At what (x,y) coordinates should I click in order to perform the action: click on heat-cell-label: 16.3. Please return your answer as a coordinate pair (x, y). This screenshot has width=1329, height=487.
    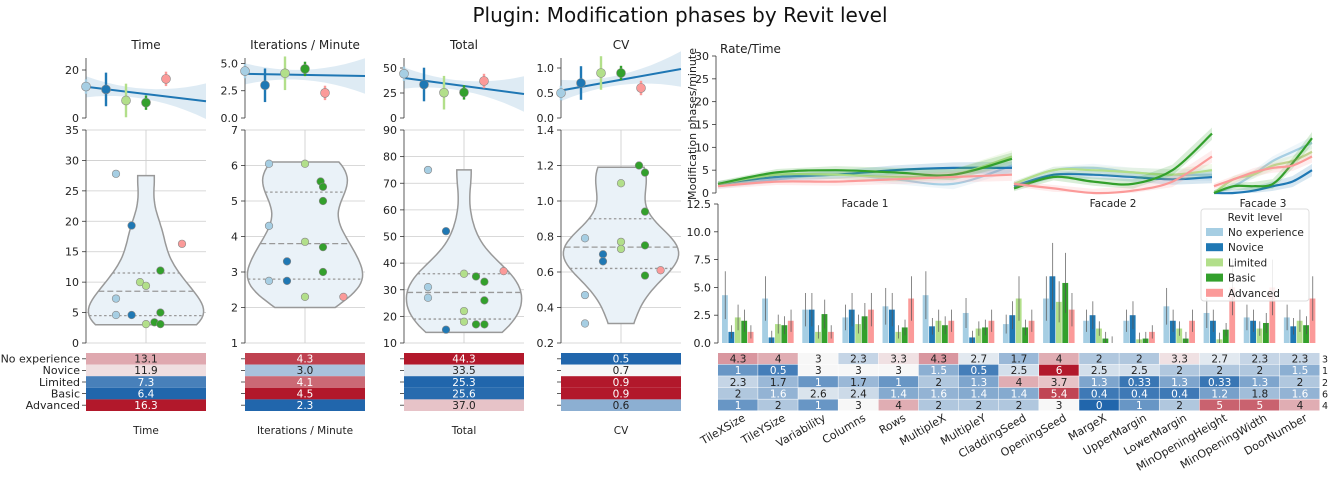
    Looking at the image, I should click on (145, 406).